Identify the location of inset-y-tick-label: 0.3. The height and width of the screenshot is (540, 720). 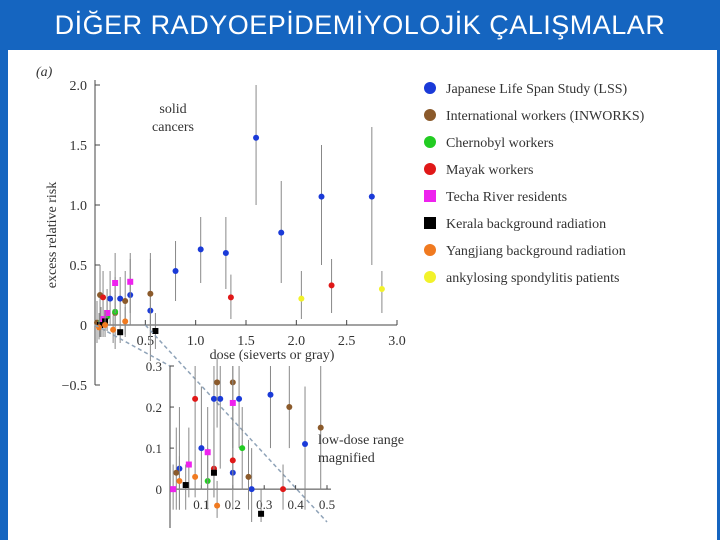
(154, 366).